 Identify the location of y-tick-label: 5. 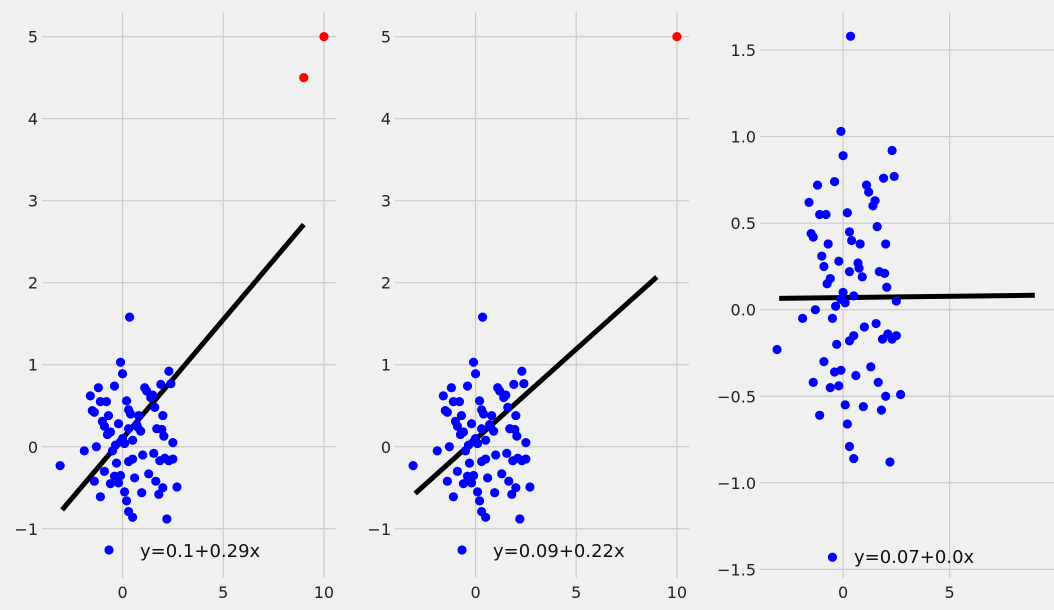
(386, 37).